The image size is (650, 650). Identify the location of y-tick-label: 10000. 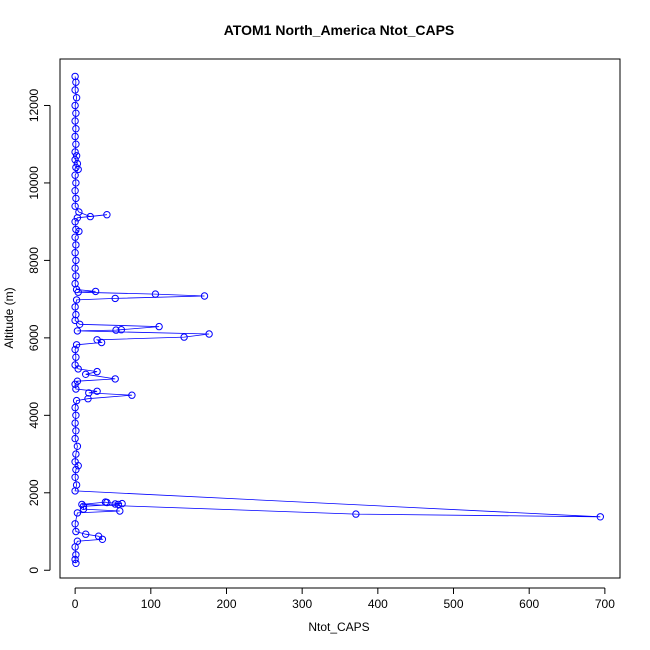
(34, 183).